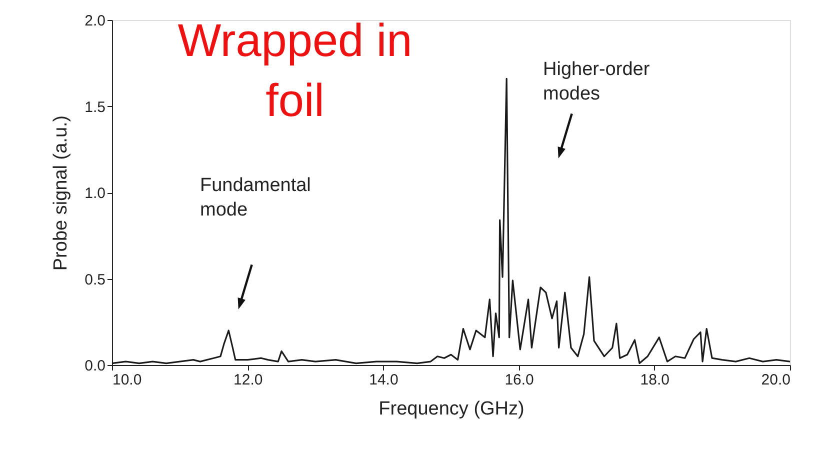 The width and height of the screenshot is (821, 456). I want to click on x-tick-label: 20.0, so click(775, 380).